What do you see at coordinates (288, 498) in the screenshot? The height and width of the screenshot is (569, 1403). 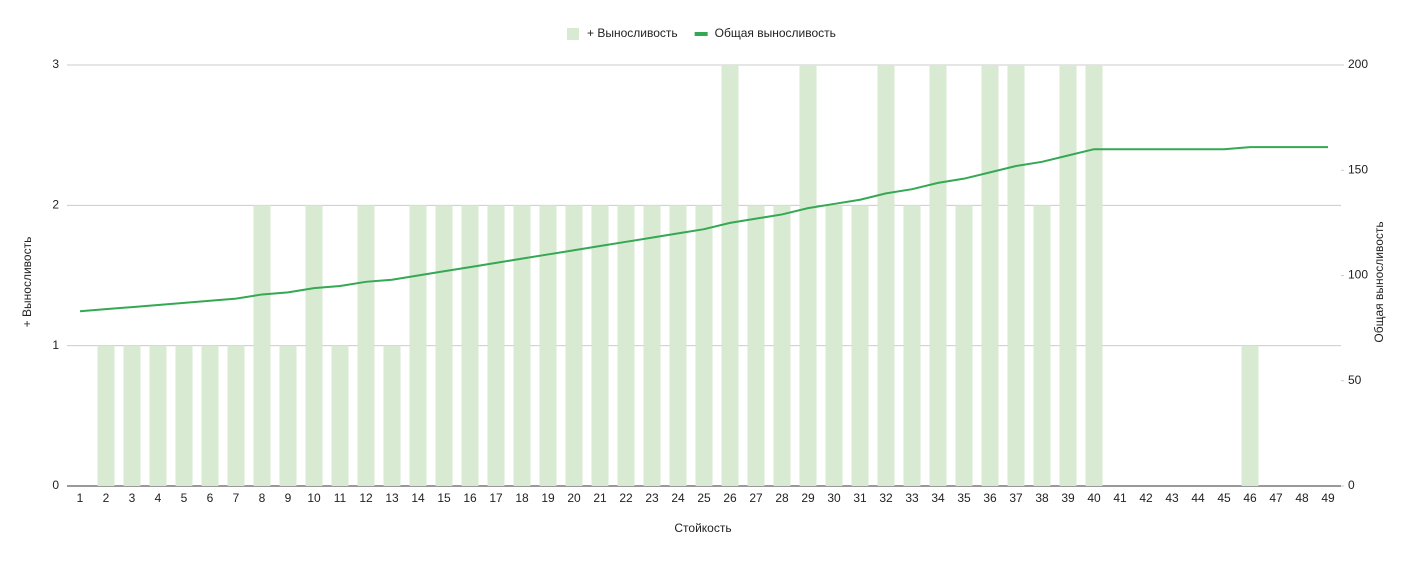 I see `x-tick-label: 9` at bounding box center [288, 498].